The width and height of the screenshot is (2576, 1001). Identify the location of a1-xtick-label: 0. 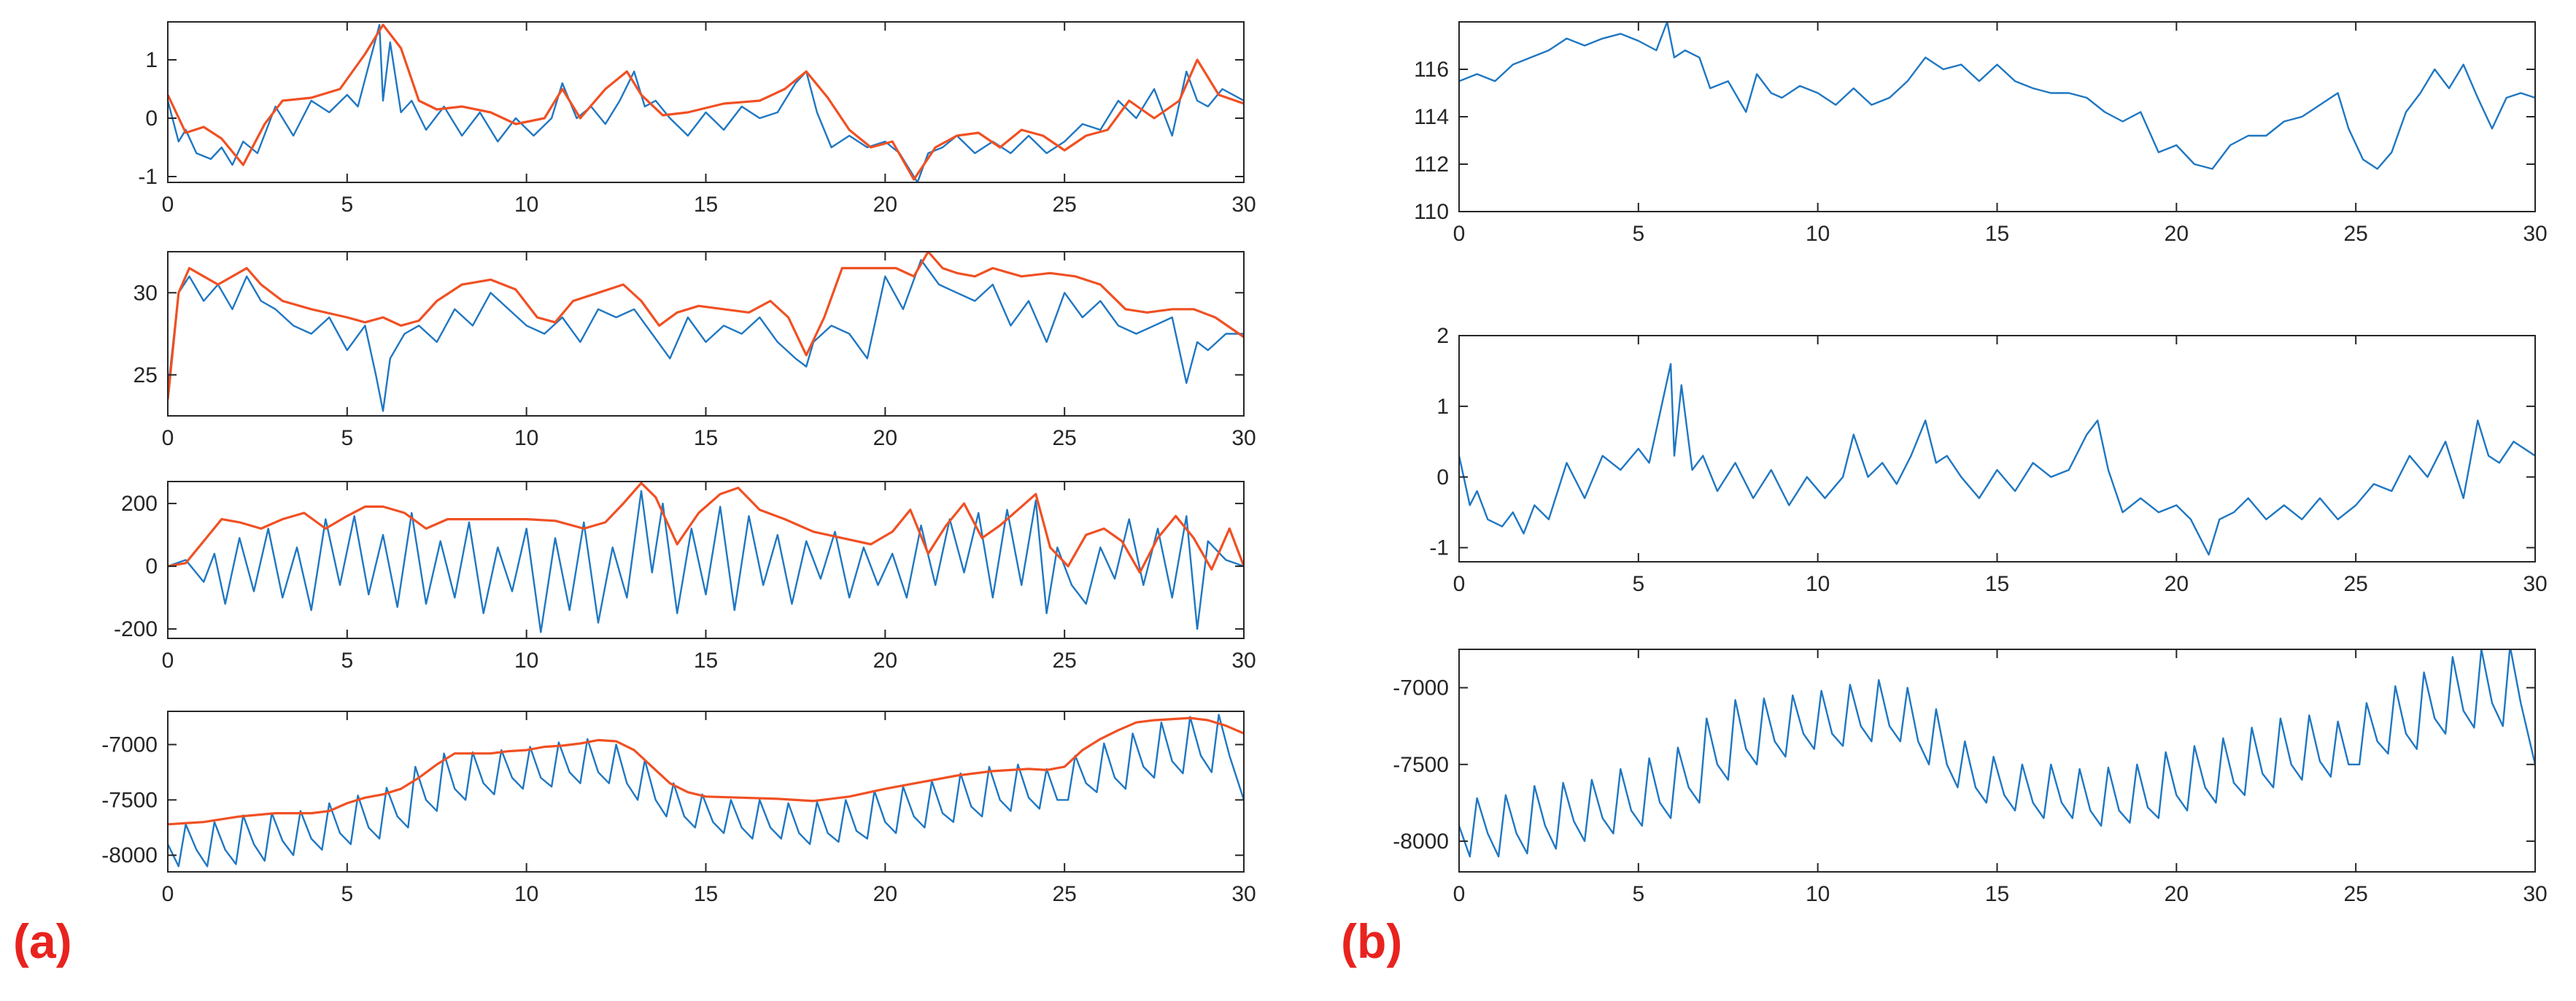
(168, 205).